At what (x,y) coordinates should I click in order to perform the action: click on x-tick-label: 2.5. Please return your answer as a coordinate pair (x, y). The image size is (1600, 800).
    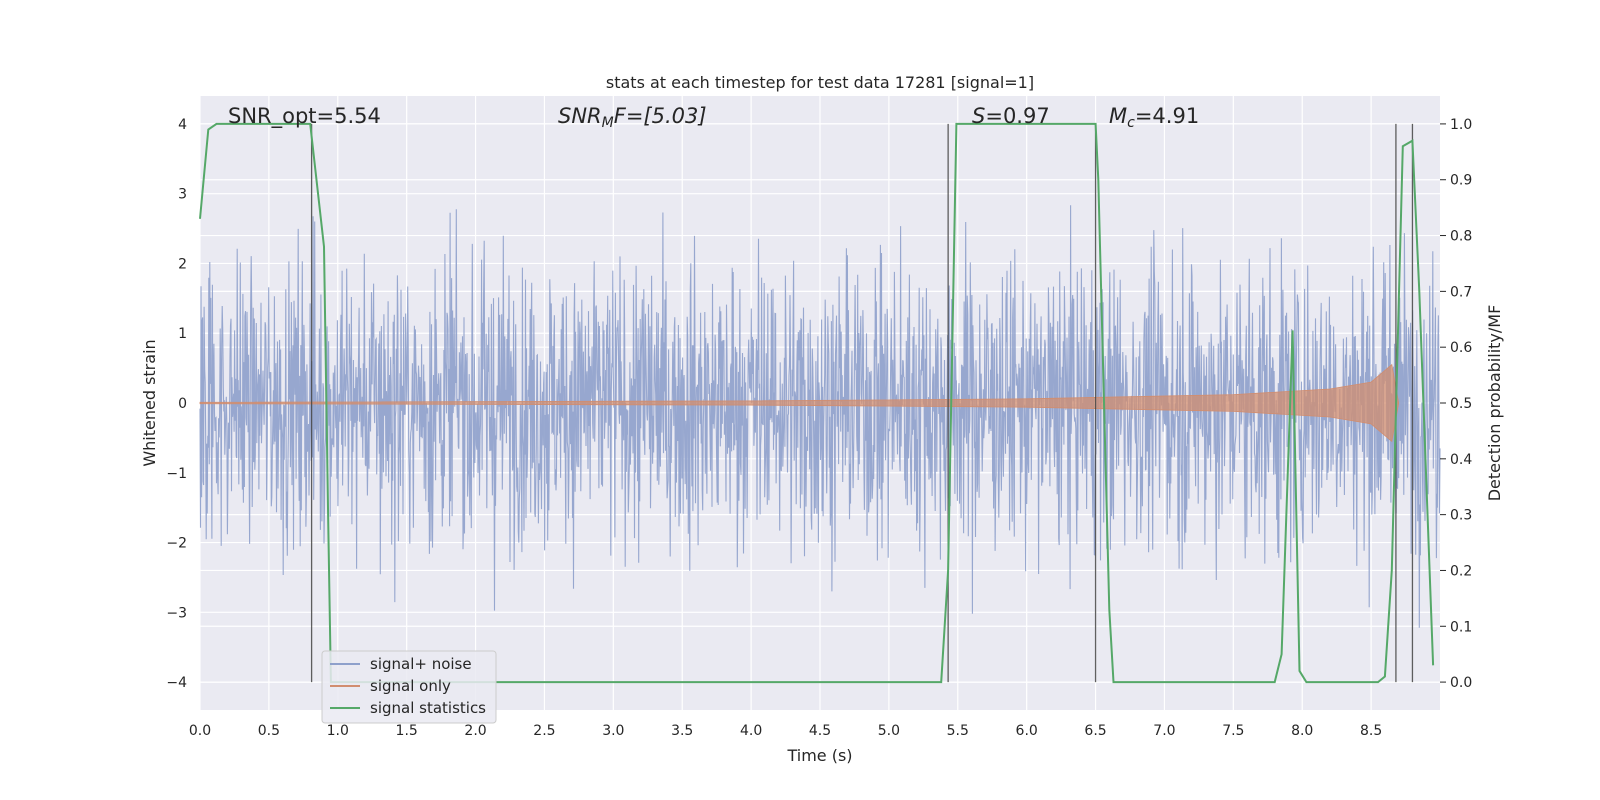
    Looking at the image, I should click on (544, 731).